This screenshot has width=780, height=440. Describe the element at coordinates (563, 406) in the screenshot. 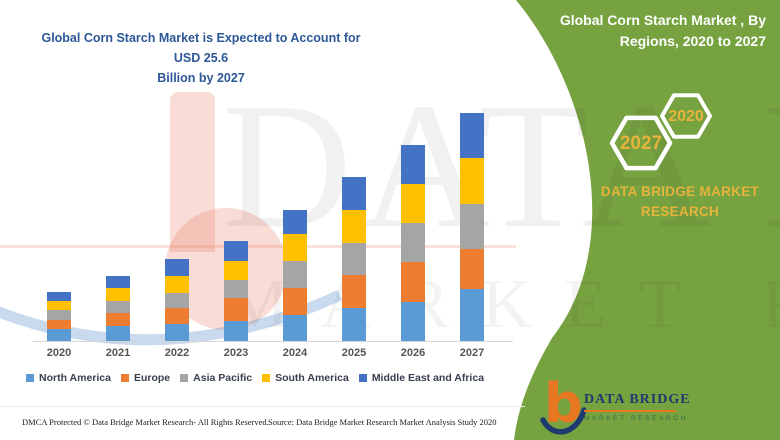

I see `logo-mark-icon: b` at that location.